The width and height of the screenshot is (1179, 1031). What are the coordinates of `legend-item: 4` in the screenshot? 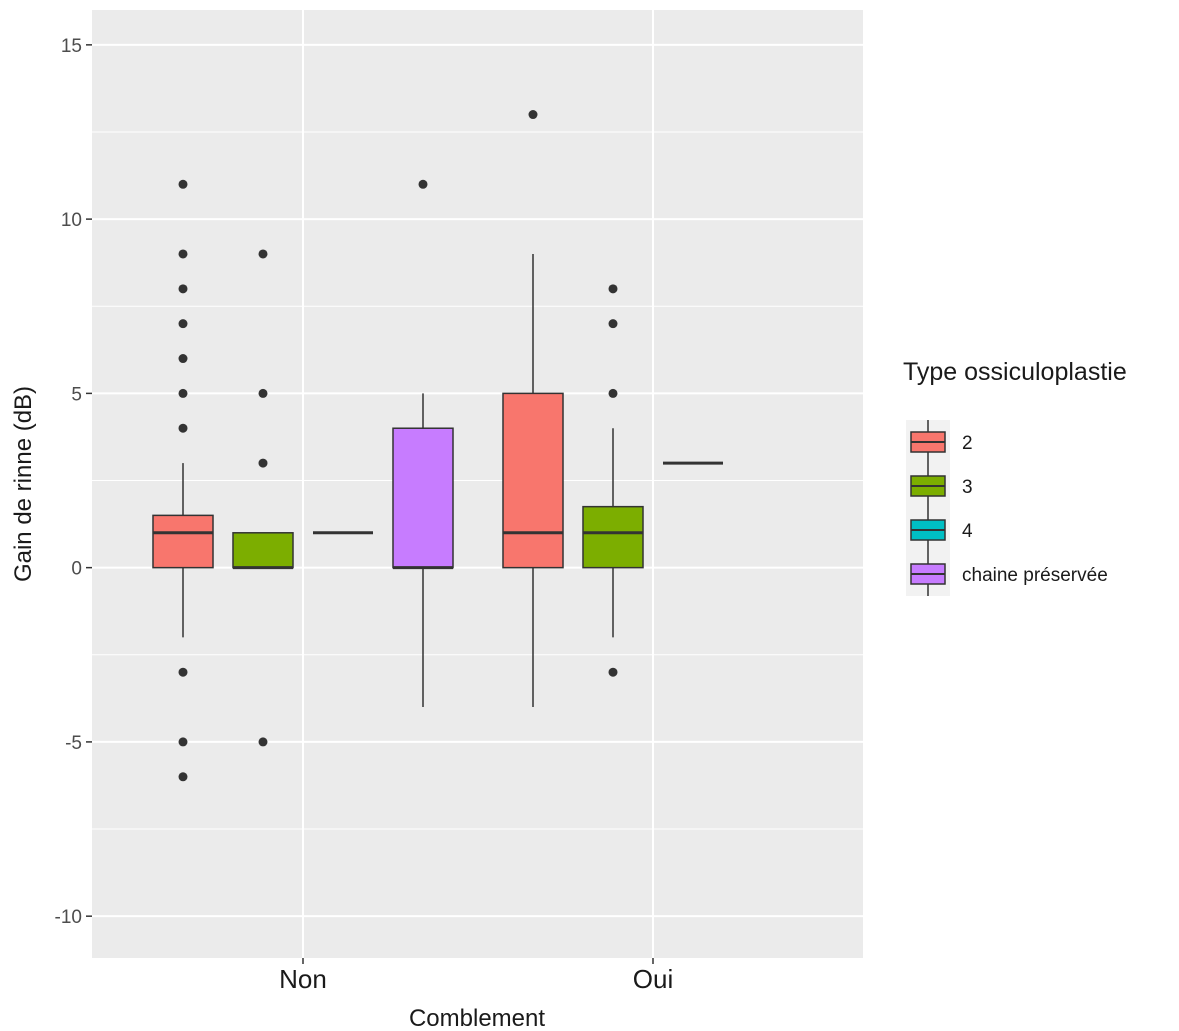 It's located at (939, 530).